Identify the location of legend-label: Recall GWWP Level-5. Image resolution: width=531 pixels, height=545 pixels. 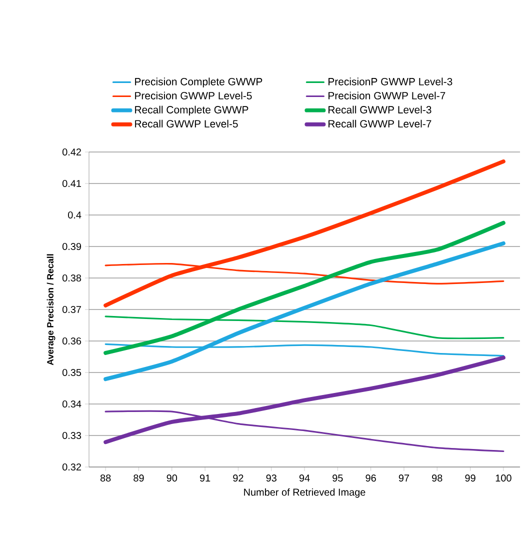
(186, 124).